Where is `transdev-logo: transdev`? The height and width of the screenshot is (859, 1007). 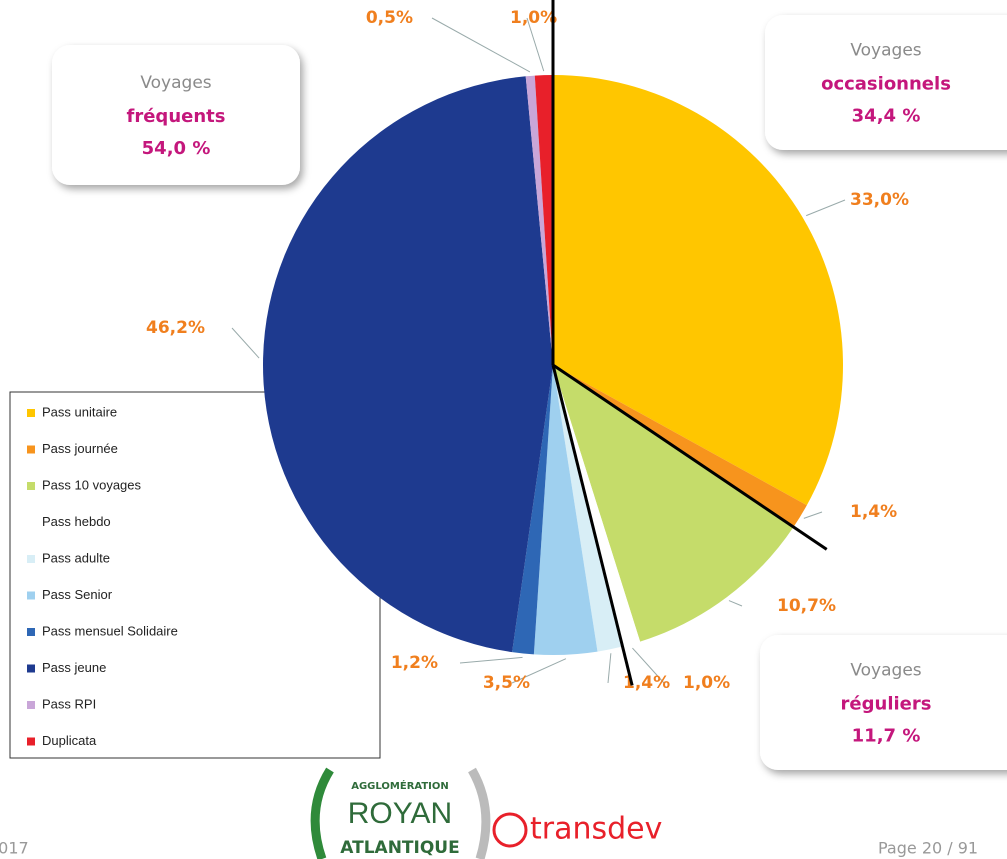
transdev-logo: transdev is located at coordinates (577, 830).